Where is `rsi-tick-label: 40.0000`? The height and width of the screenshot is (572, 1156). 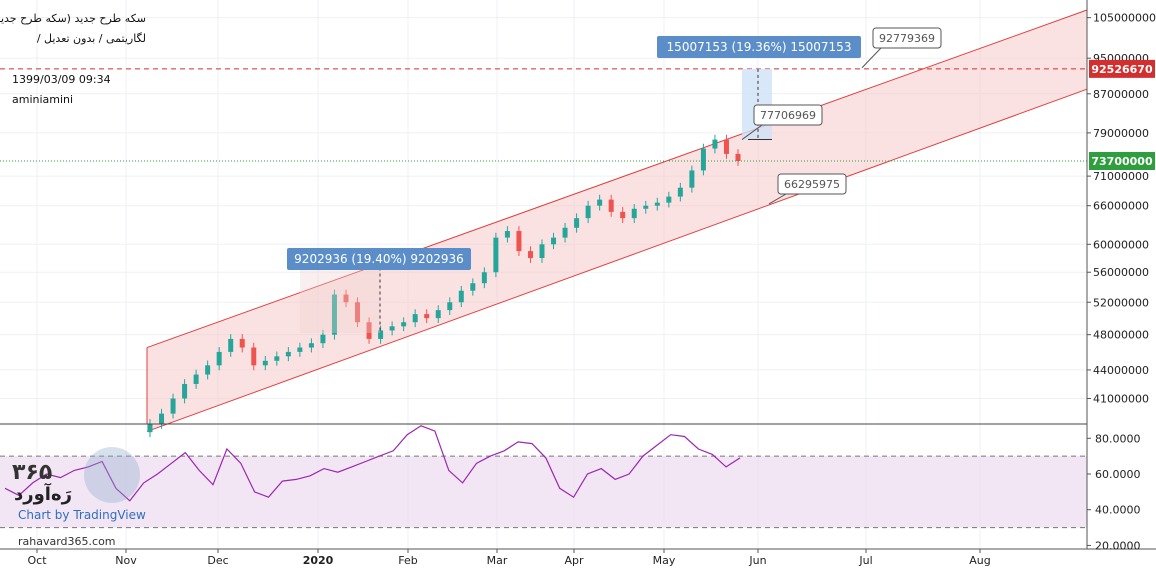 rsi-tick-label: 40.0000 is located at coordinates (1118, 510).